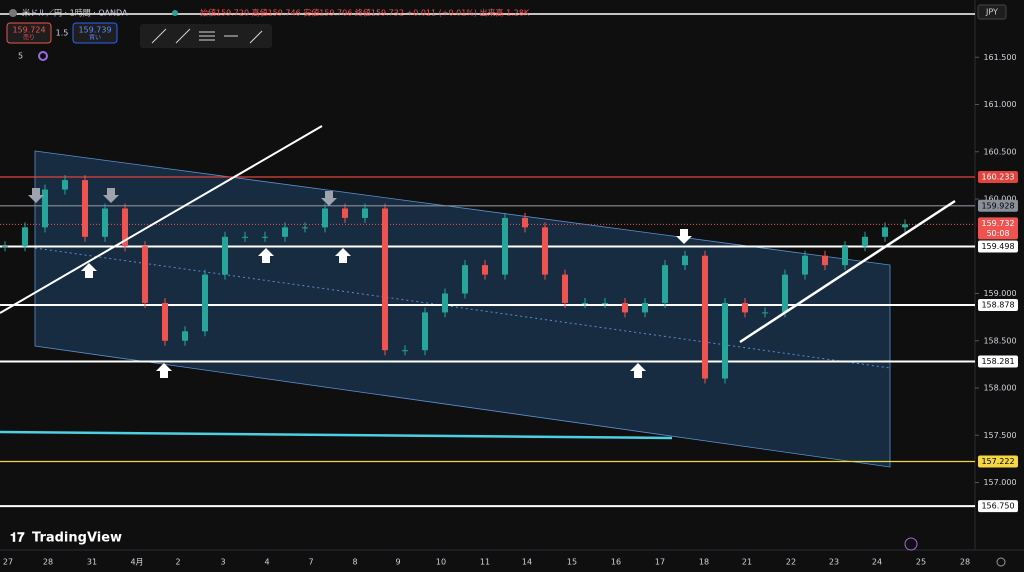  What do you see at coordinates (997, 246) in the screenshot?
I see `level-label: 159.498` at bounding box center [997, 246].